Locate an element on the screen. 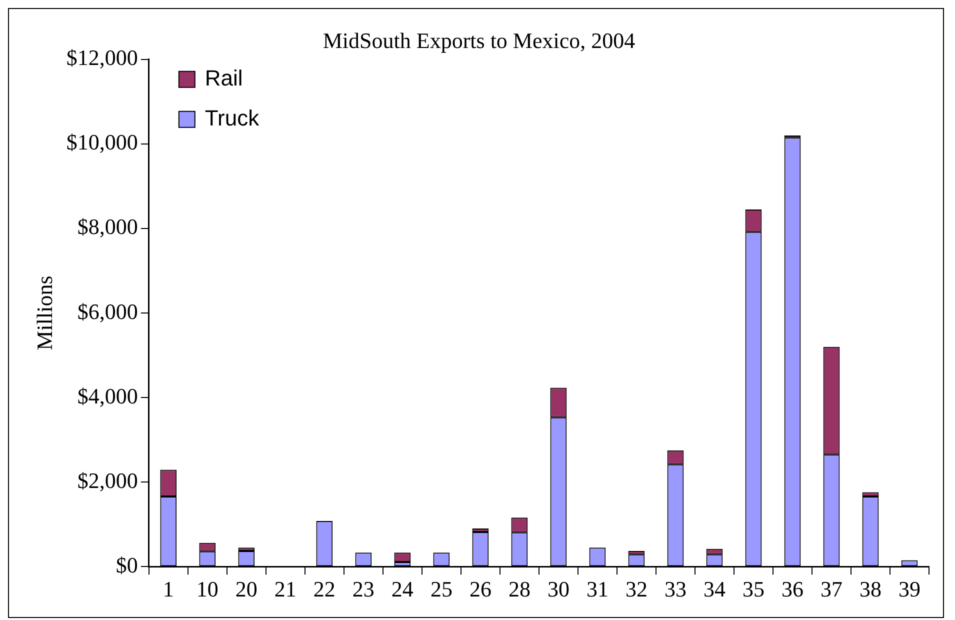  x-tick-label: 32 is located at coordinates (636, 589).